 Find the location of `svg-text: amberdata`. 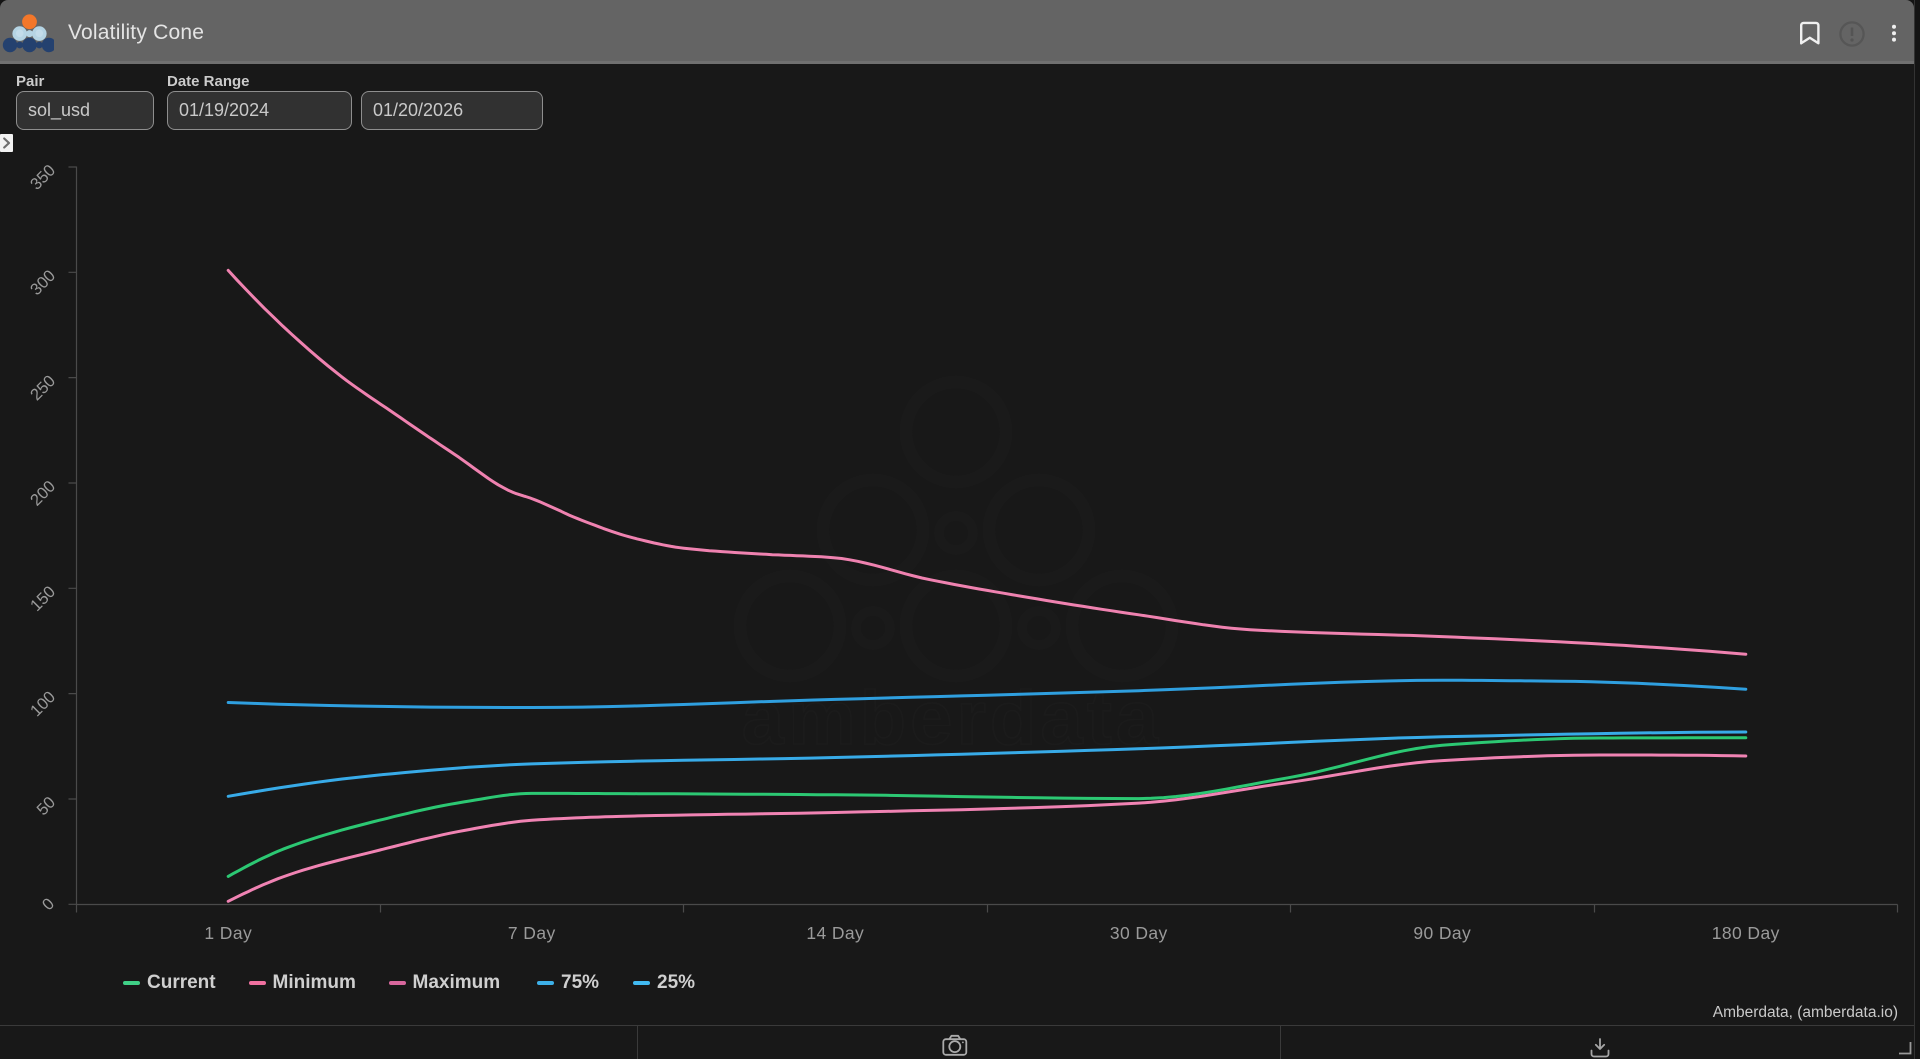

svg-text: amberdata is located at coordinates (952, 718).